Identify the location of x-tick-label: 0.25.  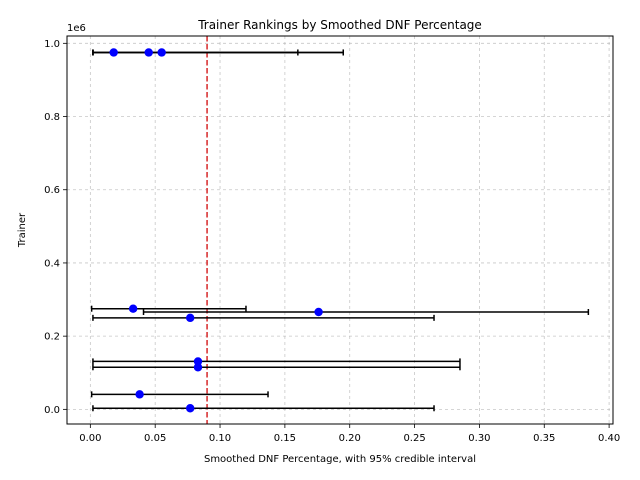
(414, 438).